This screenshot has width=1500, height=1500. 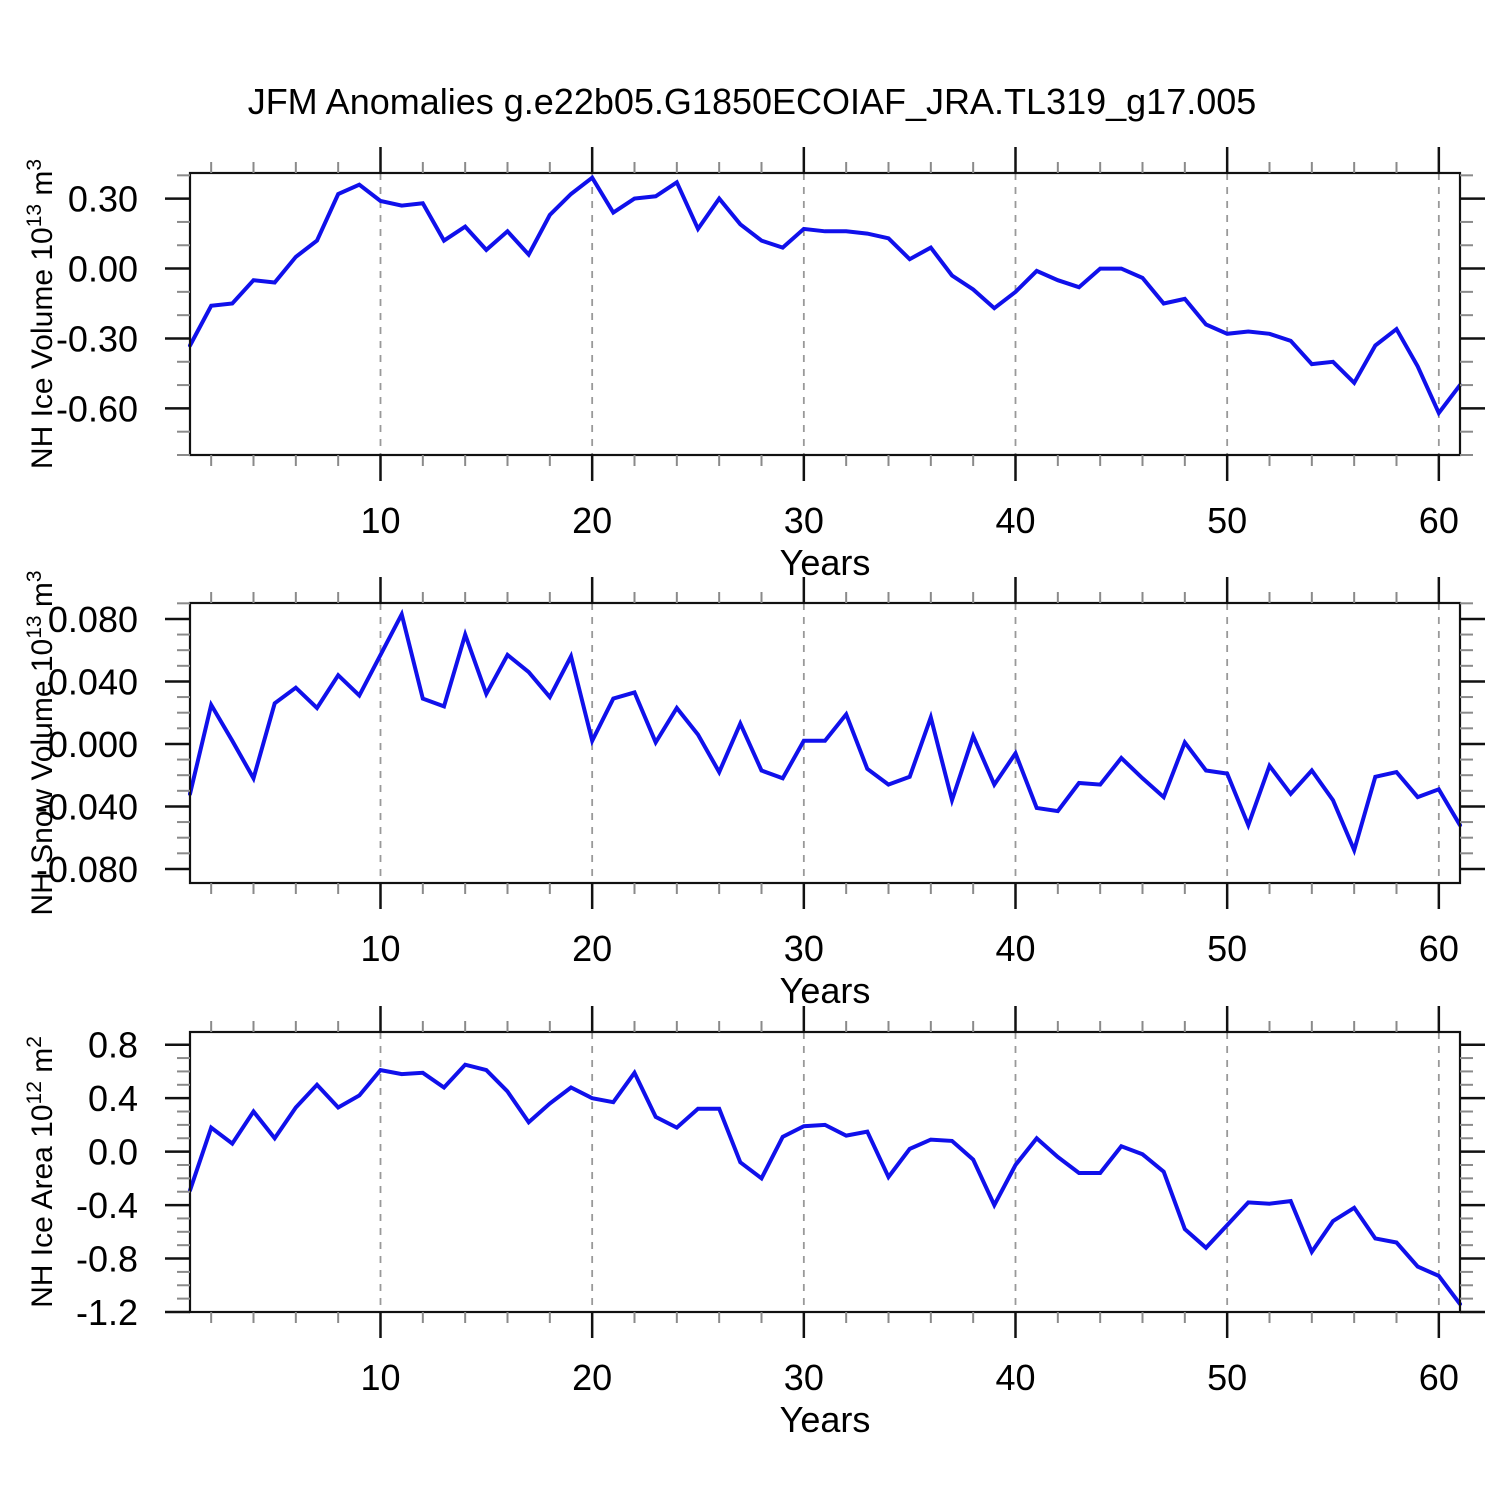 What do you see at coordinates (93, 619) in the screenshot?
I see `y-tick-label: 0.080` at bounding box center [93, 619].